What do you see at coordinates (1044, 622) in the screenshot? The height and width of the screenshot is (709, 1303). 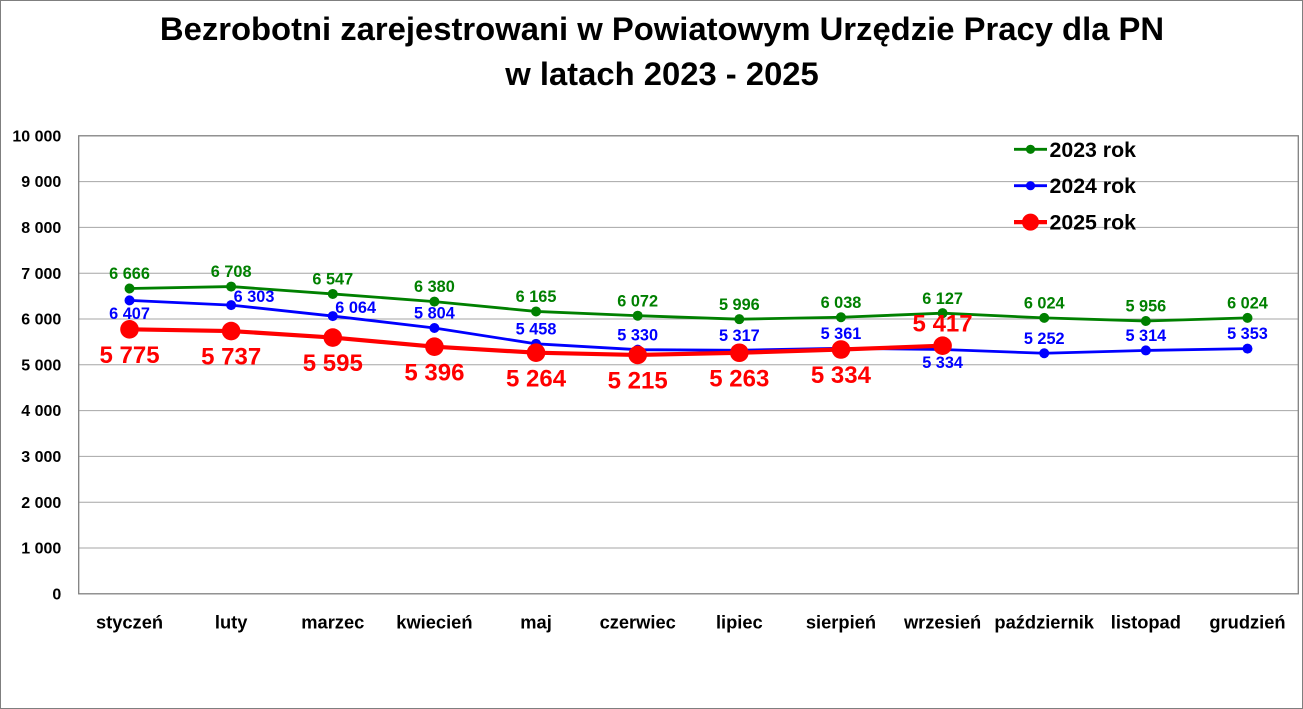 I see `x-axis-category-label: październik` at bounding box center [1044, 622].